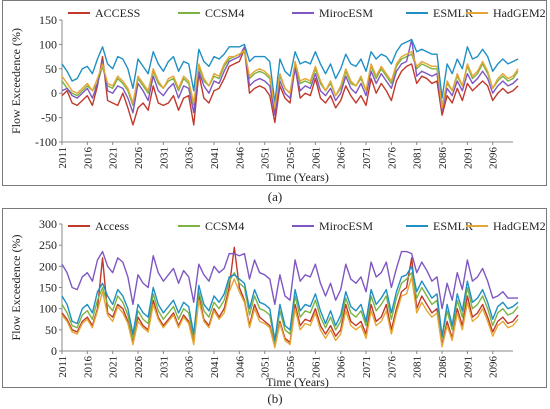 Image resolution: width=550 pixels, height=409 pixels. Describe the element at coordinates (291, 367) in the screenshot. I see `chart-b-x-tick-label-9: 2056` at that location.